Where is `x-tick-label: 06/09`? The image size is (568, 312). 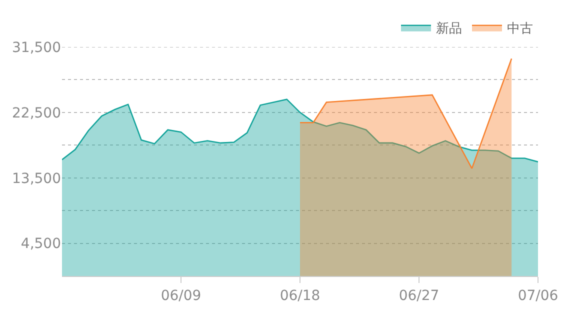 x-tick-label: 06/09 is located at coordinates (181, 296).